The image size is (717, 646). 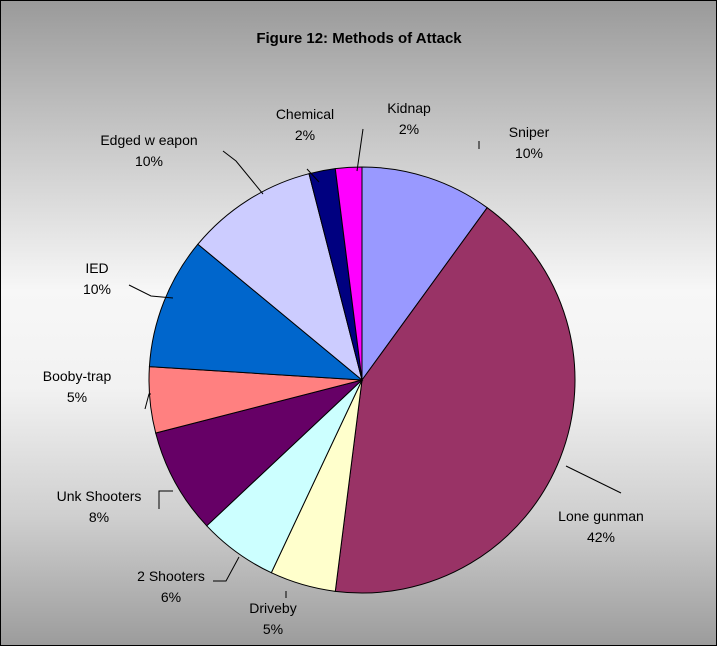 I want to click on slice-label: Lone gunman 42%, so click(x=601, y=526).